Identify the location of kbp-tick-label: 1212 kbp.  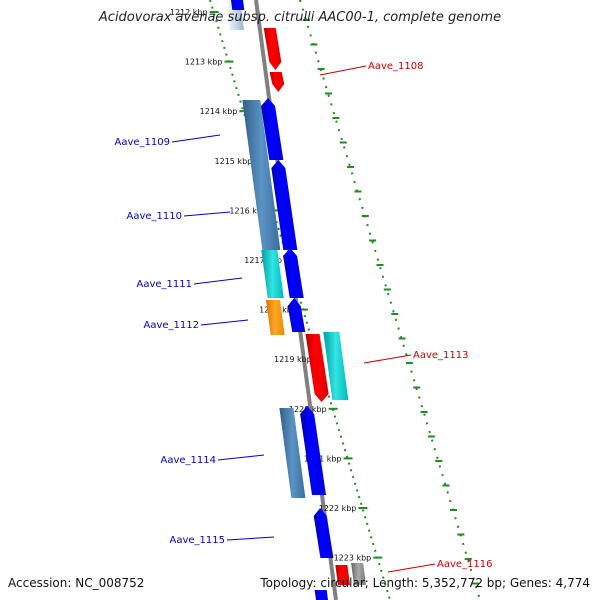
(189, 12).